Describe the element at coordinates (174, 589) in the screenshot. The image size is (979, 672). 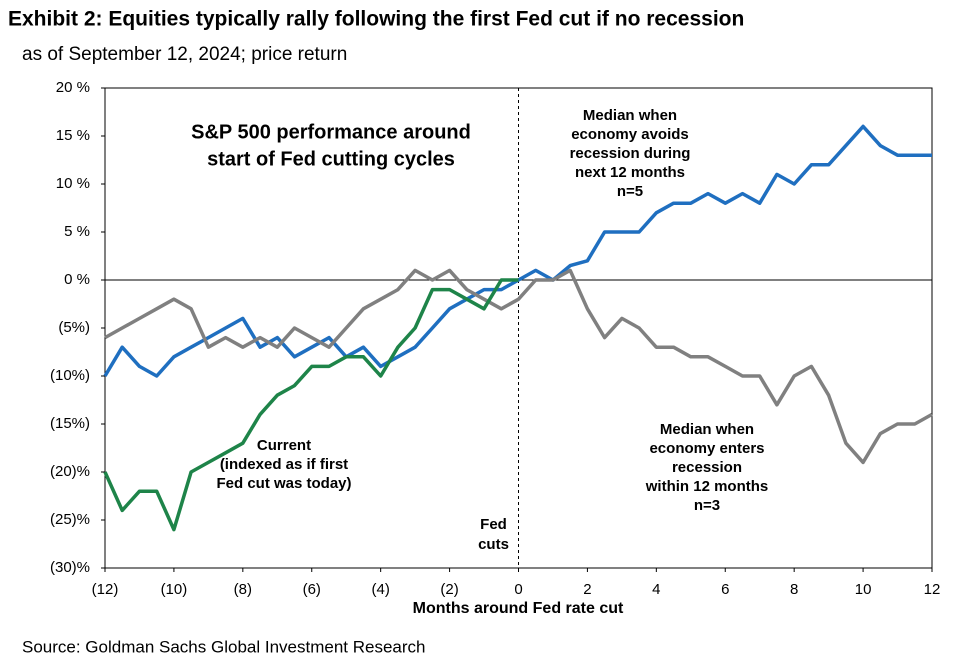
I see `x-tick-label: (10)` at that location.